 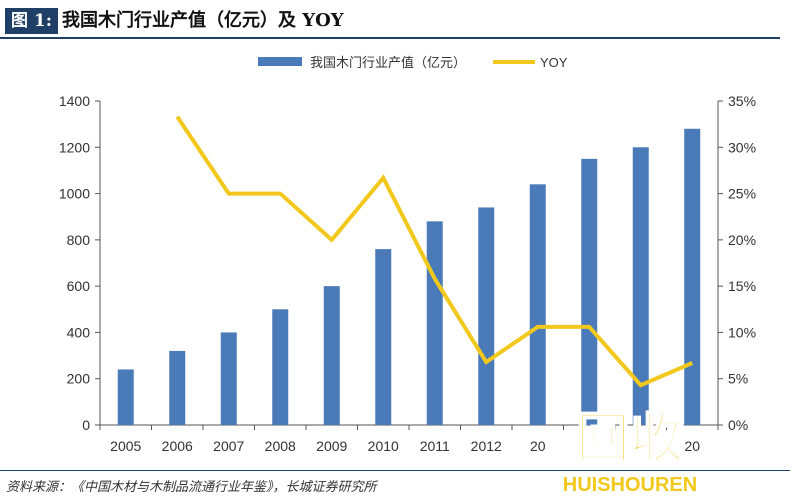 I want to click on legend-swatch-bar, so click(x=280, y=61).